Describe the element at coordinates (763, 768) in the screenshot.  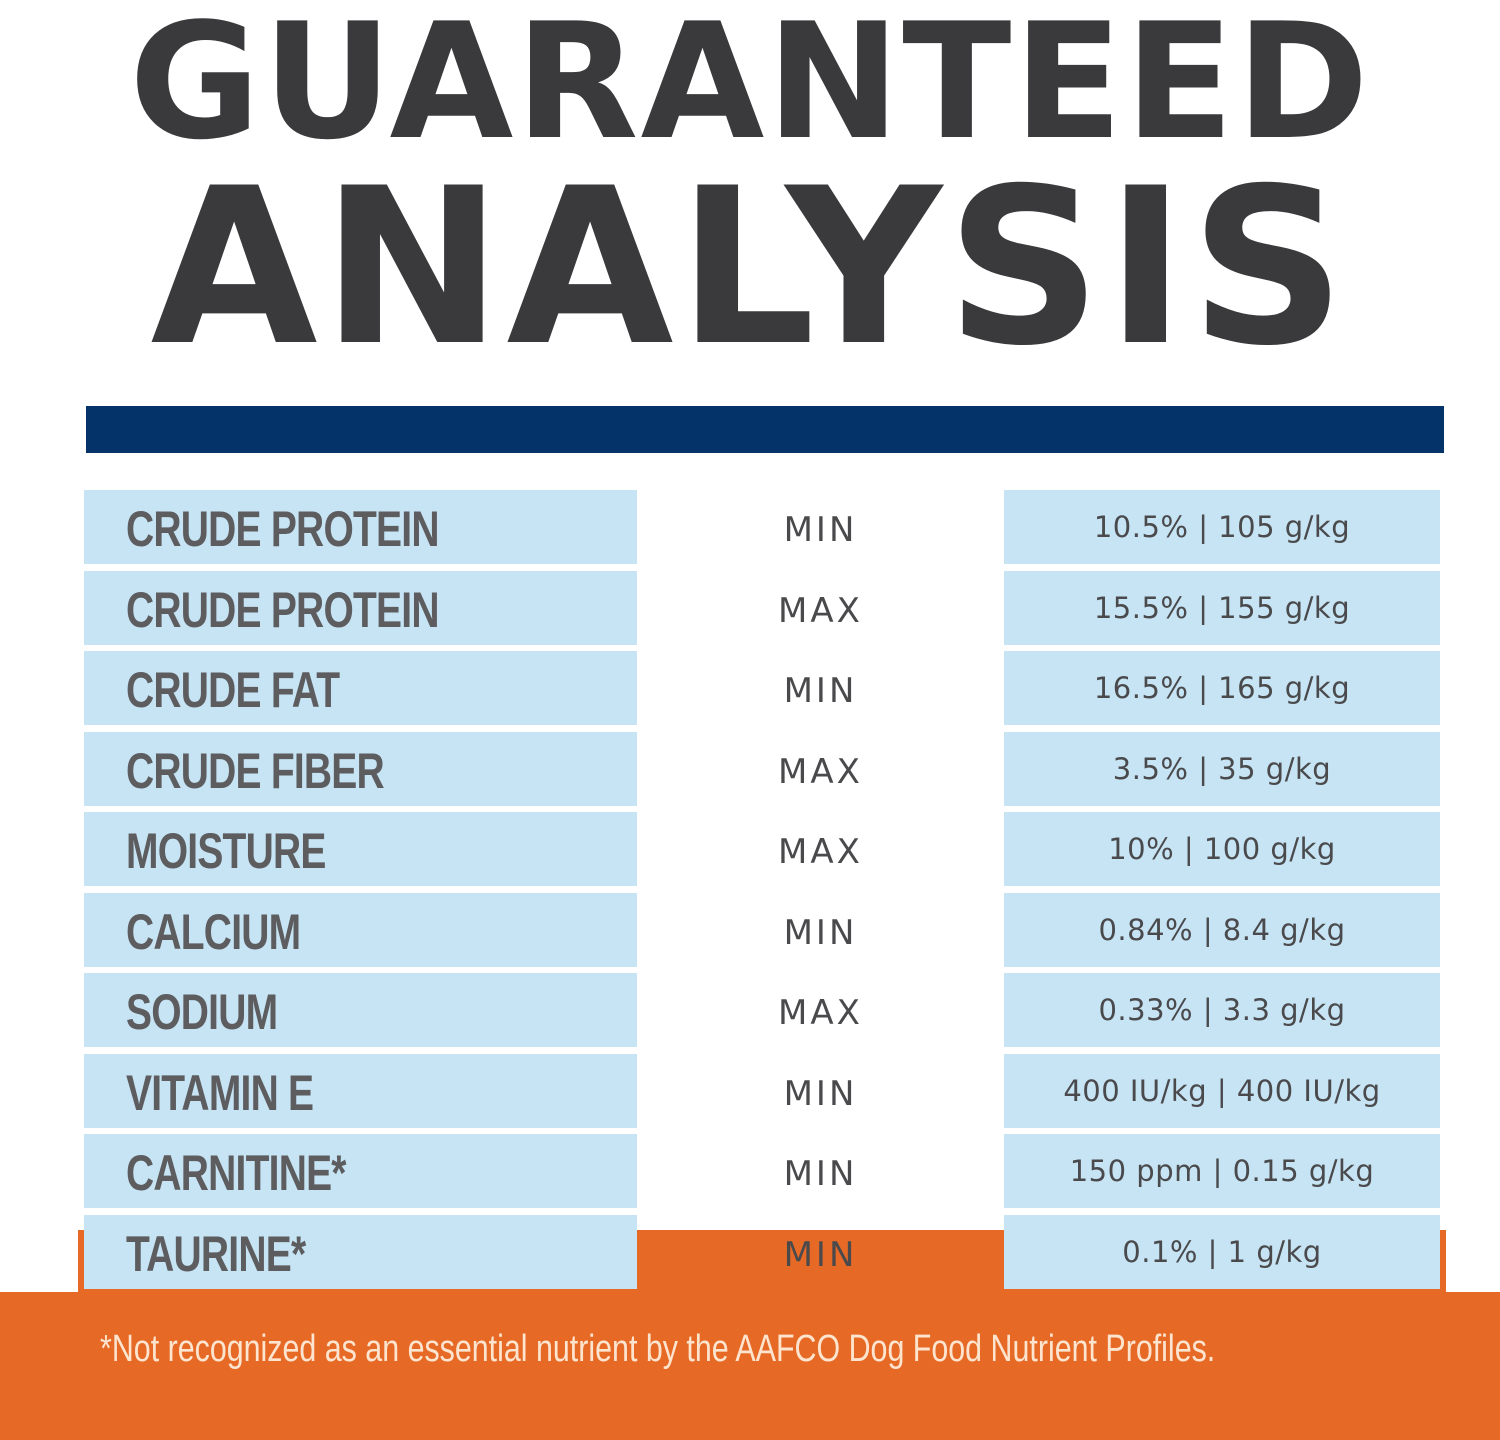
I see `table-row: CRUDE FIBER MAX 3.5% | 35 g/kg` at that location.